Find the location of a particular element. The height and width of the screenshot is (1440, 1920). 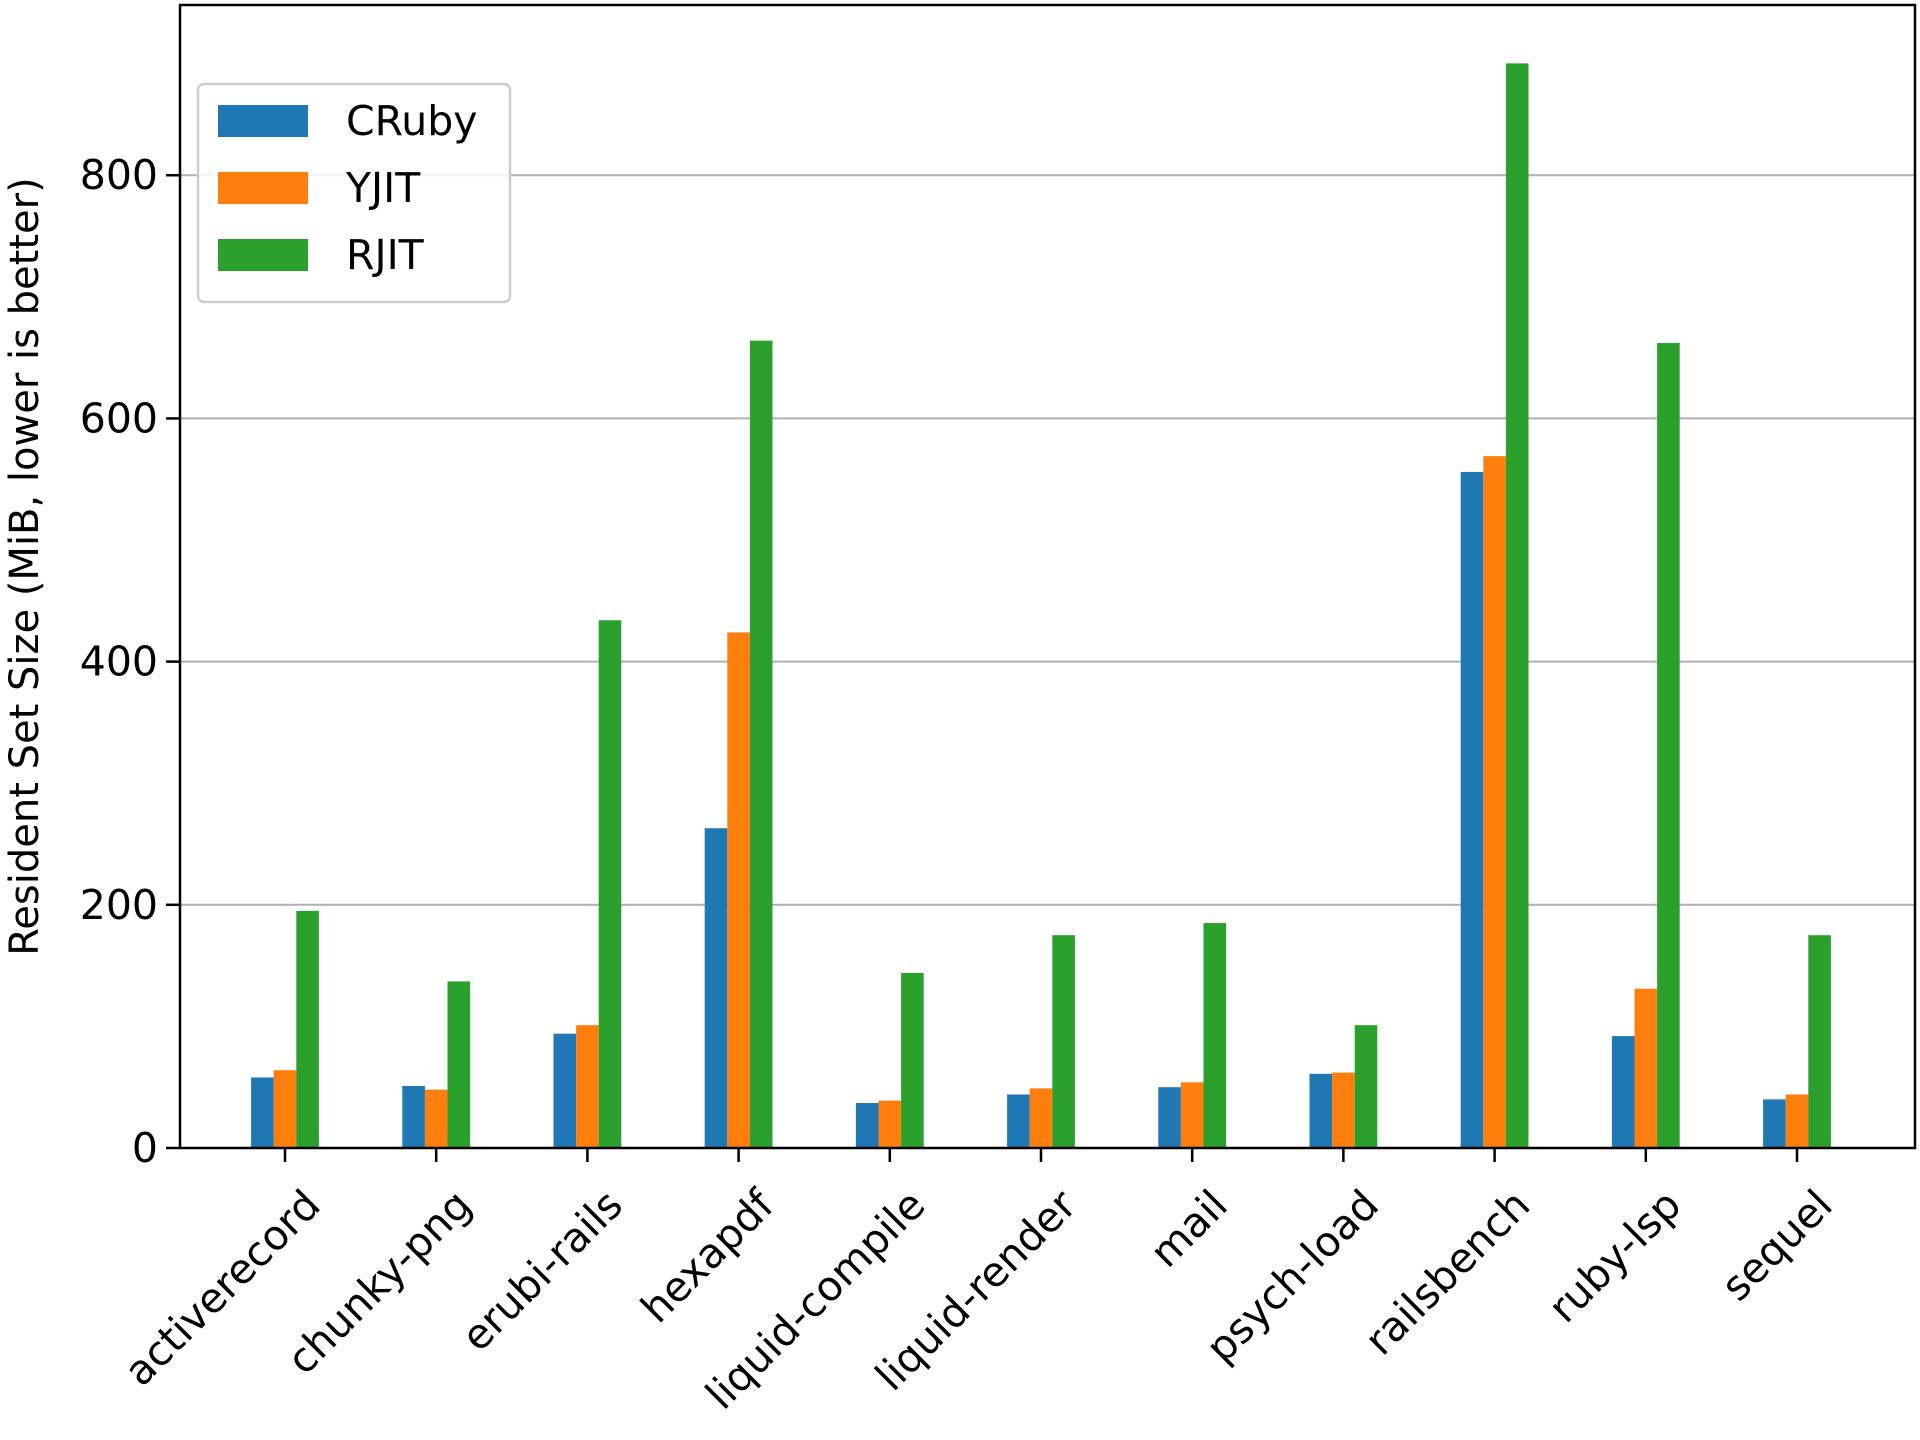

bar-cruby-mail is located at coordinates (1169, 1117).